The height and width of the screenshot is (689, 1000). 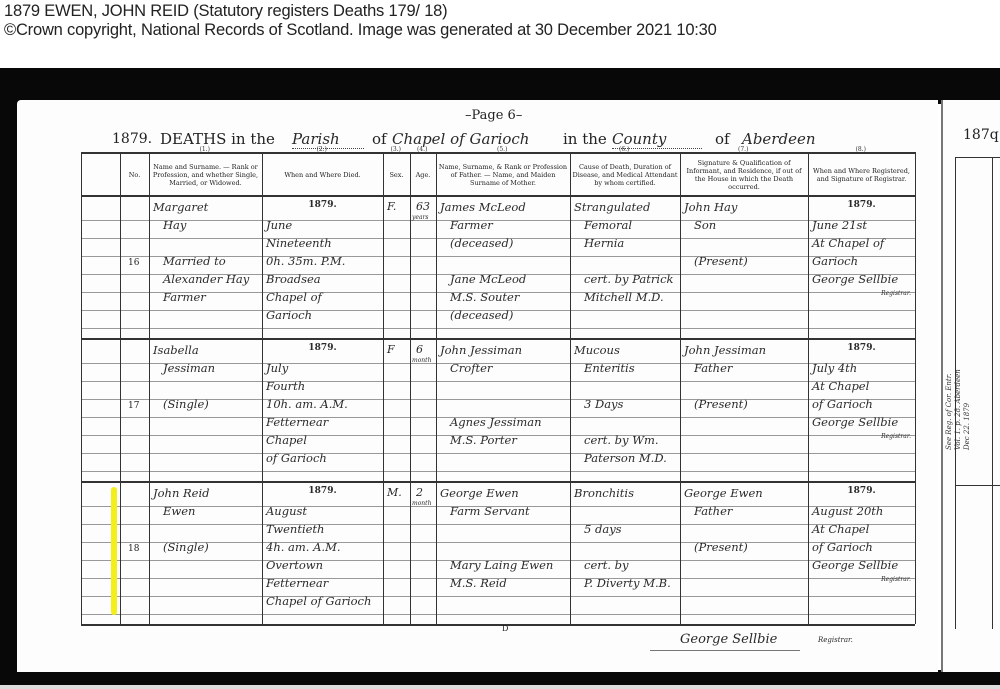 What do you see at coordinates (840, 225) in the screenshot?
I see `registration-line: June 21st` at bounding box center [840, 225].